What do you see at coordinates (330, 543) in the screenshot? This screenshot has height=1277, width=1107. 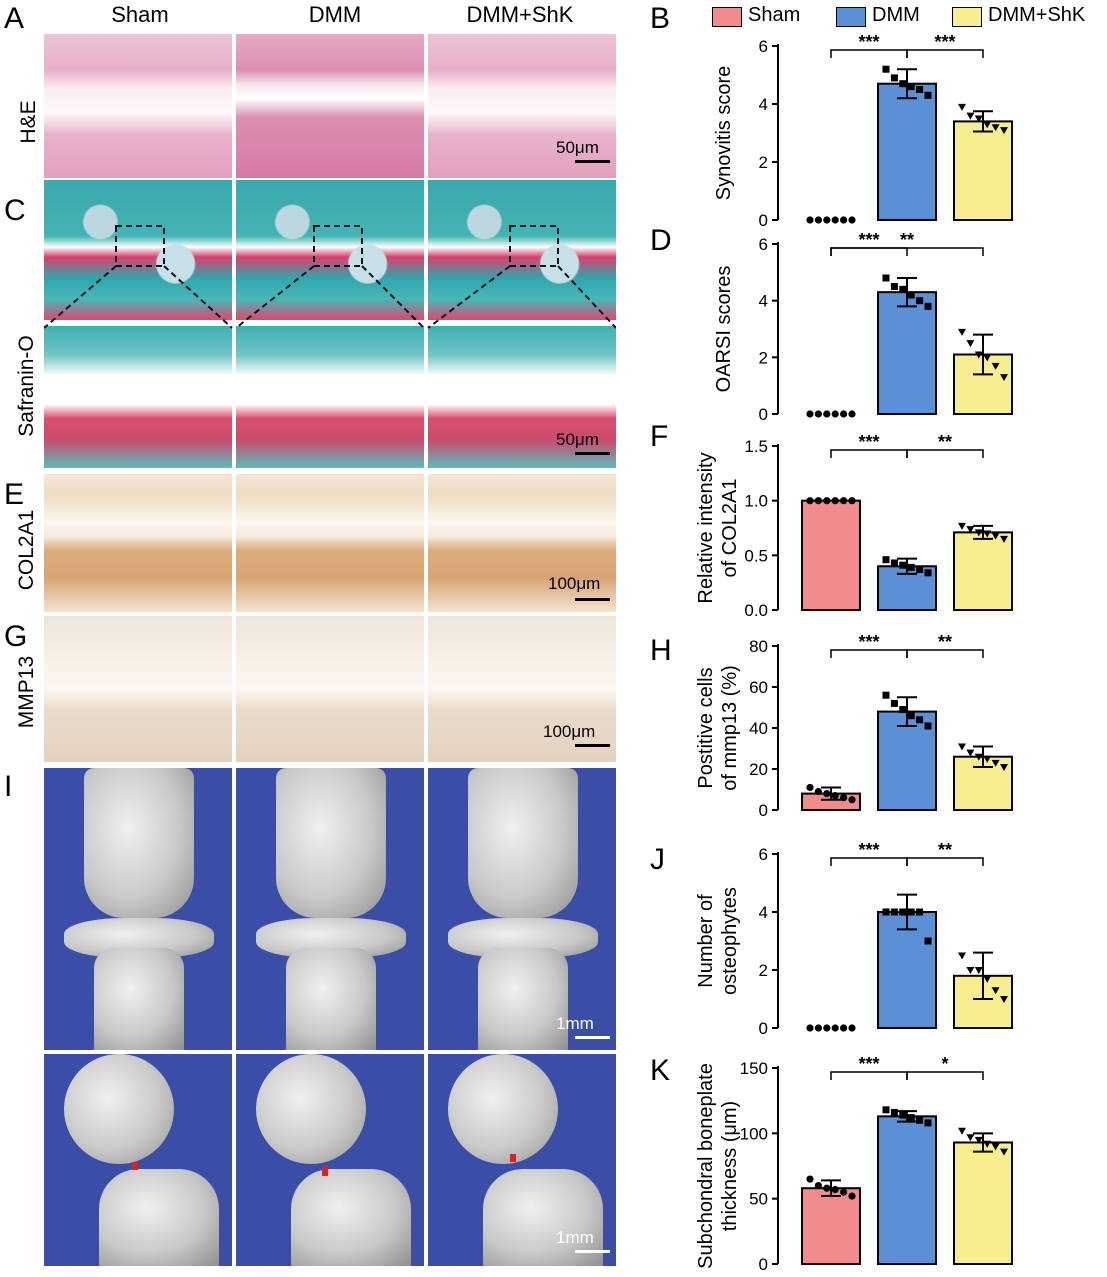 I see `col2a1-image-dmm` at bounding box center [330, 543].